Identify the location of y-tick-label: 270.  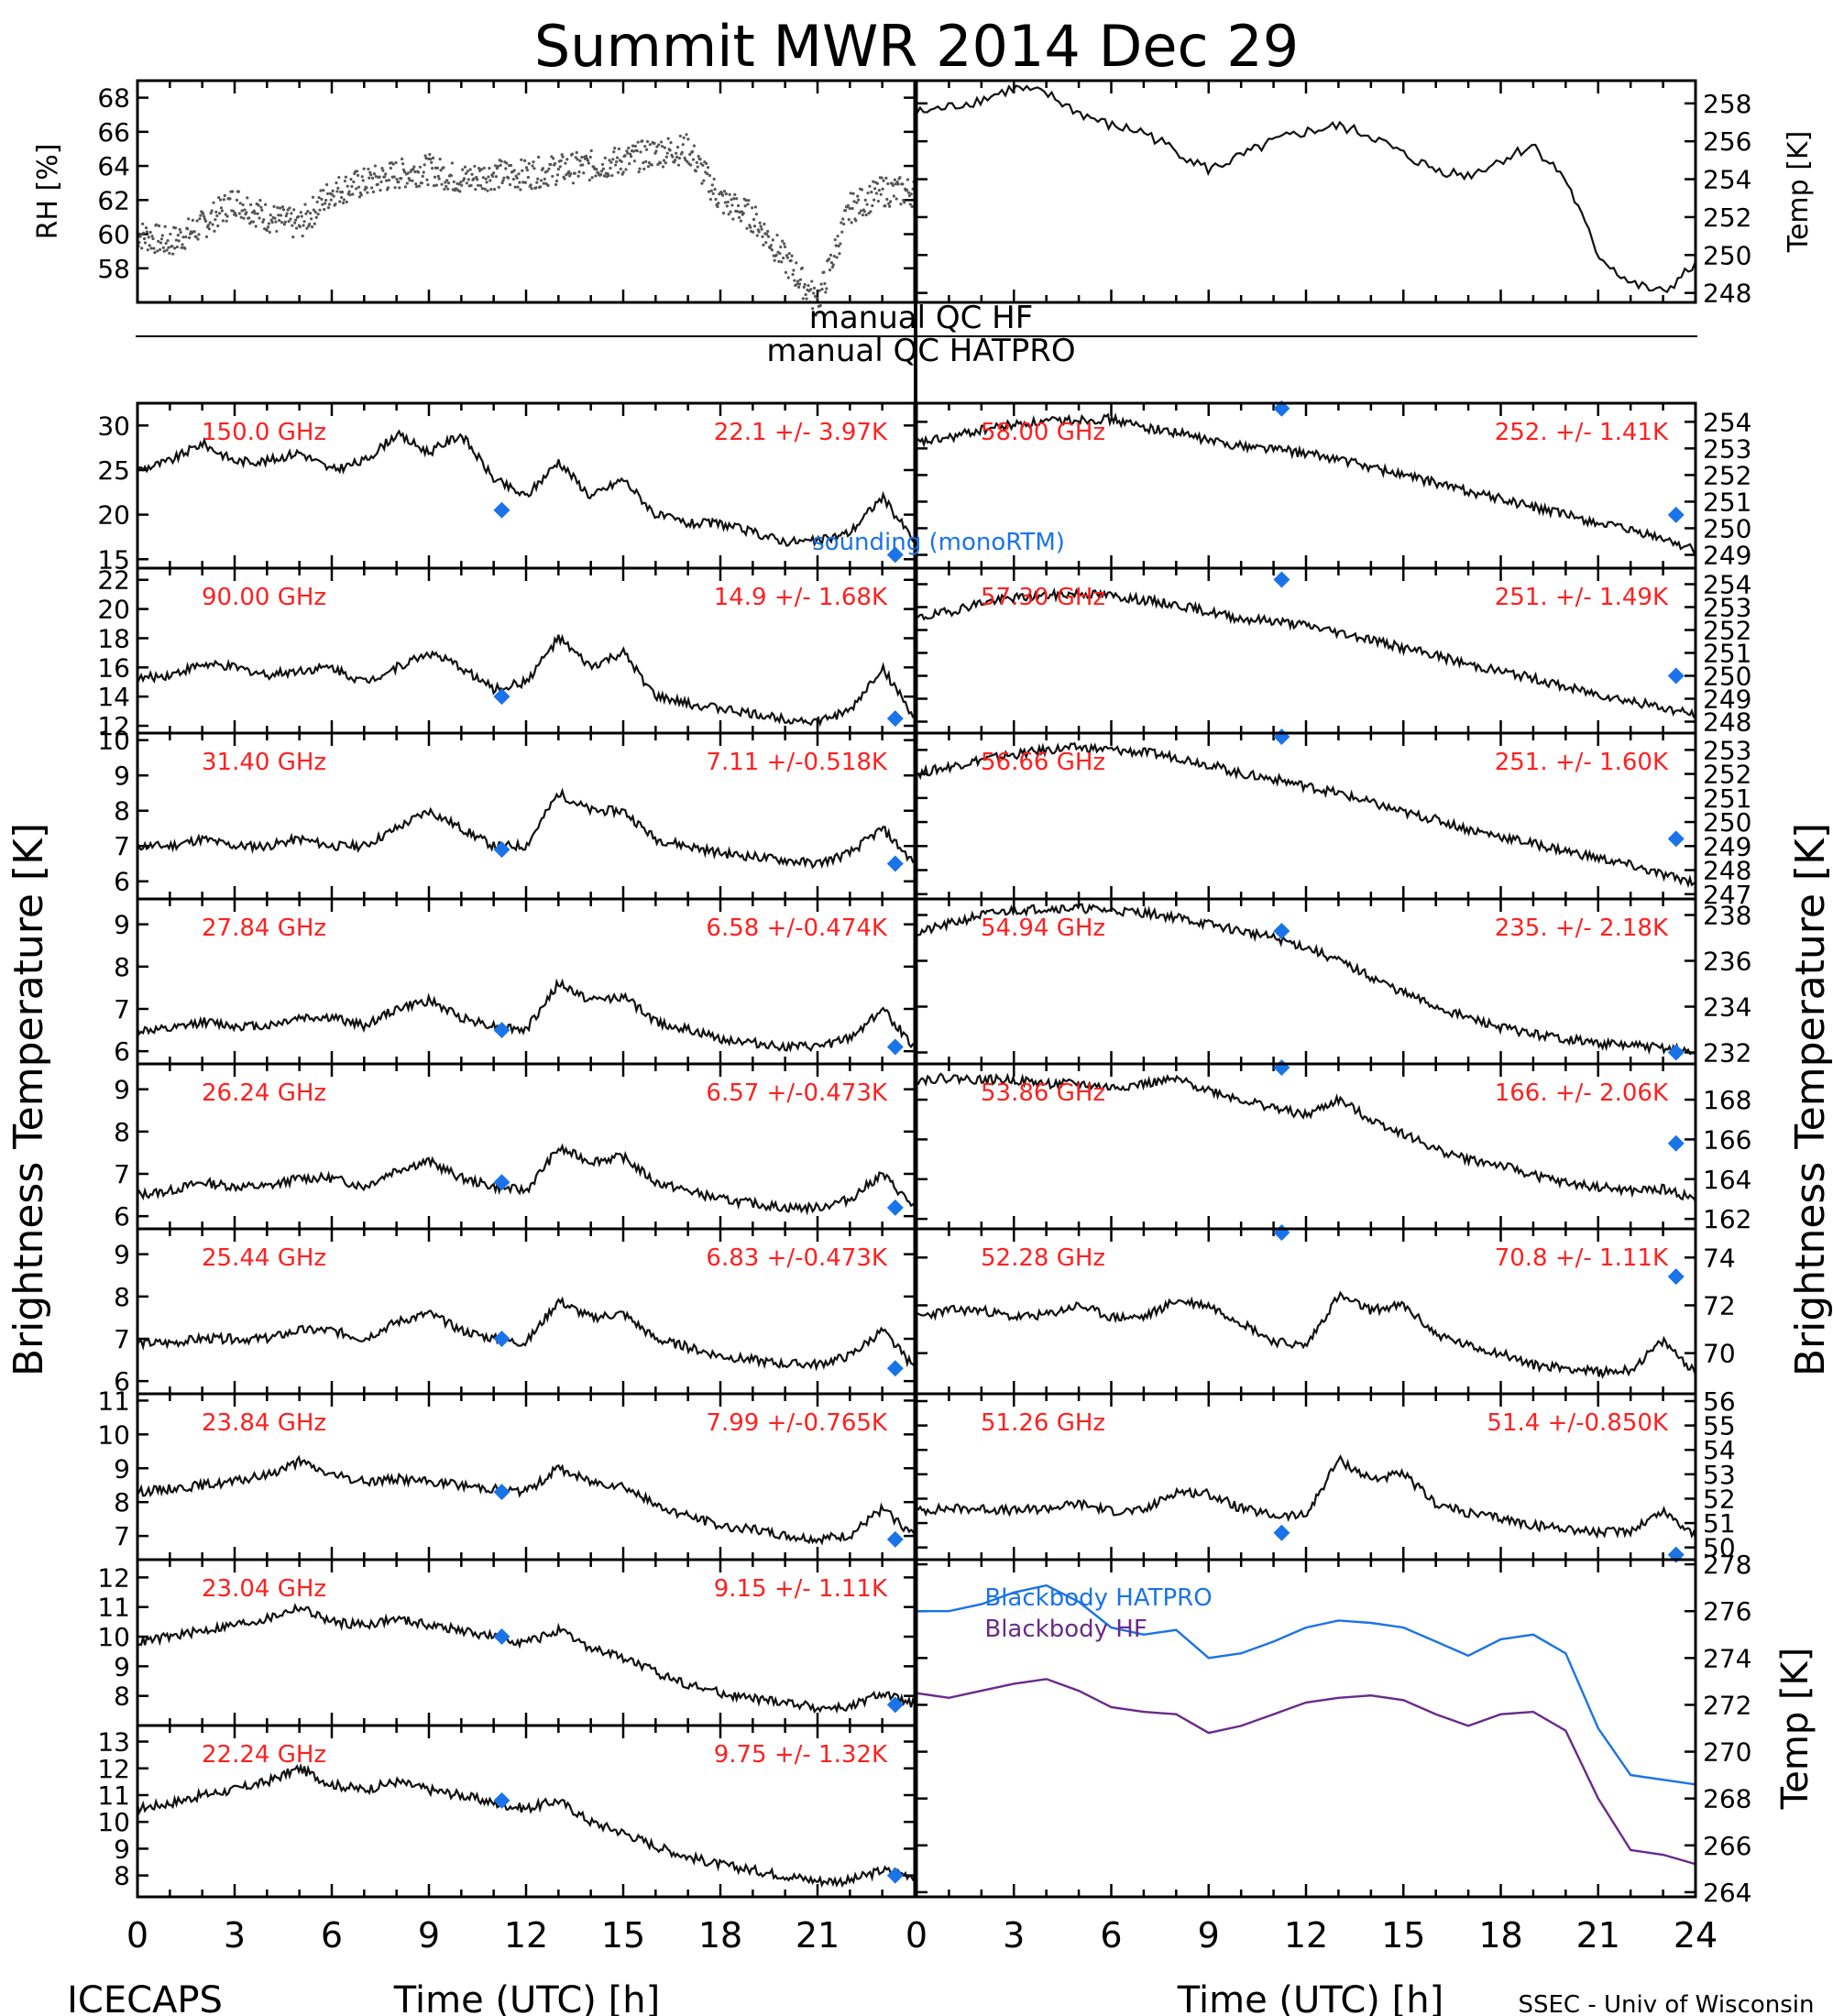
(1727, 1752).